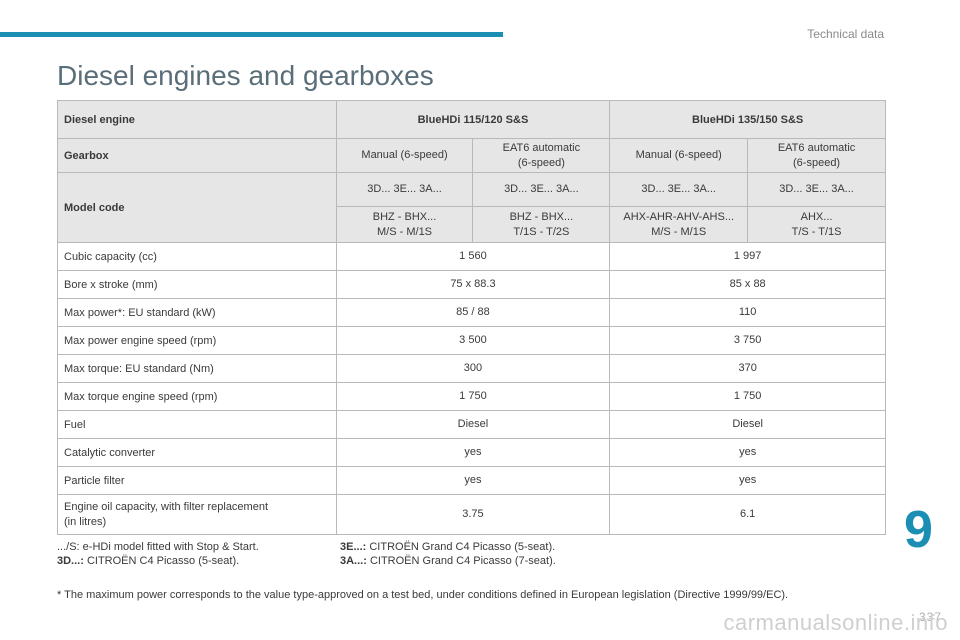  I want to click on engine-b-value: 6.1, so click(747, 514).